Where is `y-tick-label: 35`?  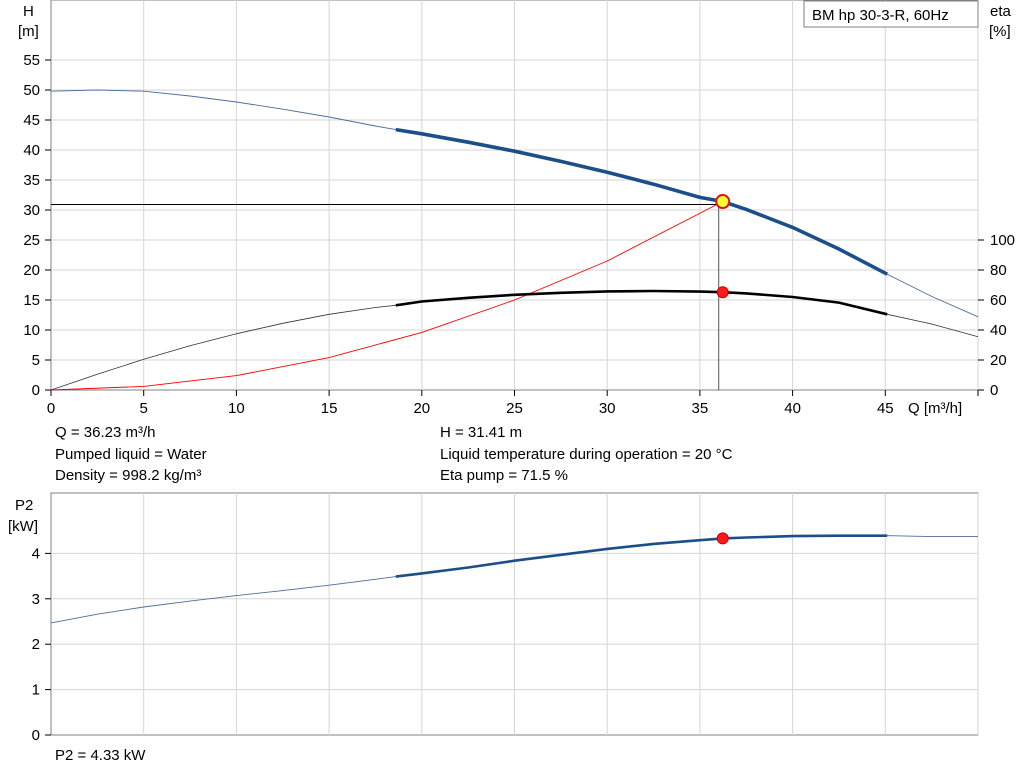 y-tick-label: 35 is located at coordinates (31, 180).